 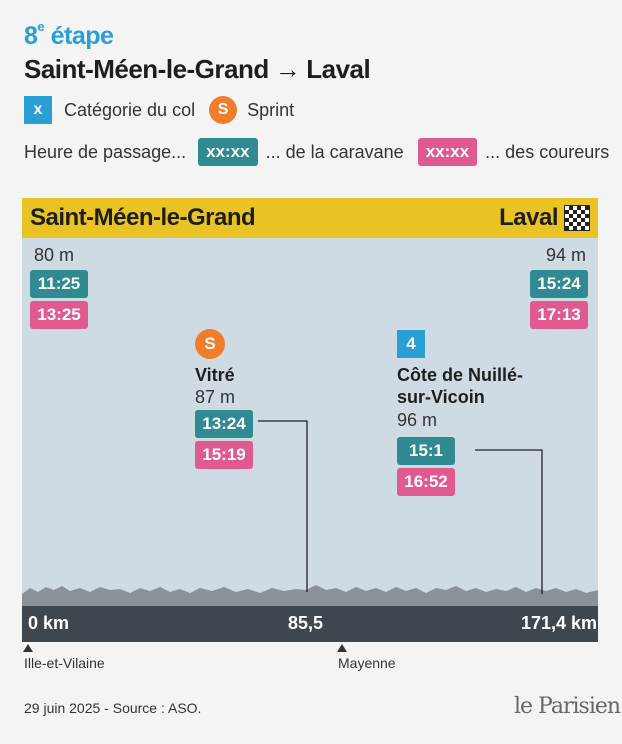 I want to click on start-riders-time: 13:25, so click(x=59, y=315).